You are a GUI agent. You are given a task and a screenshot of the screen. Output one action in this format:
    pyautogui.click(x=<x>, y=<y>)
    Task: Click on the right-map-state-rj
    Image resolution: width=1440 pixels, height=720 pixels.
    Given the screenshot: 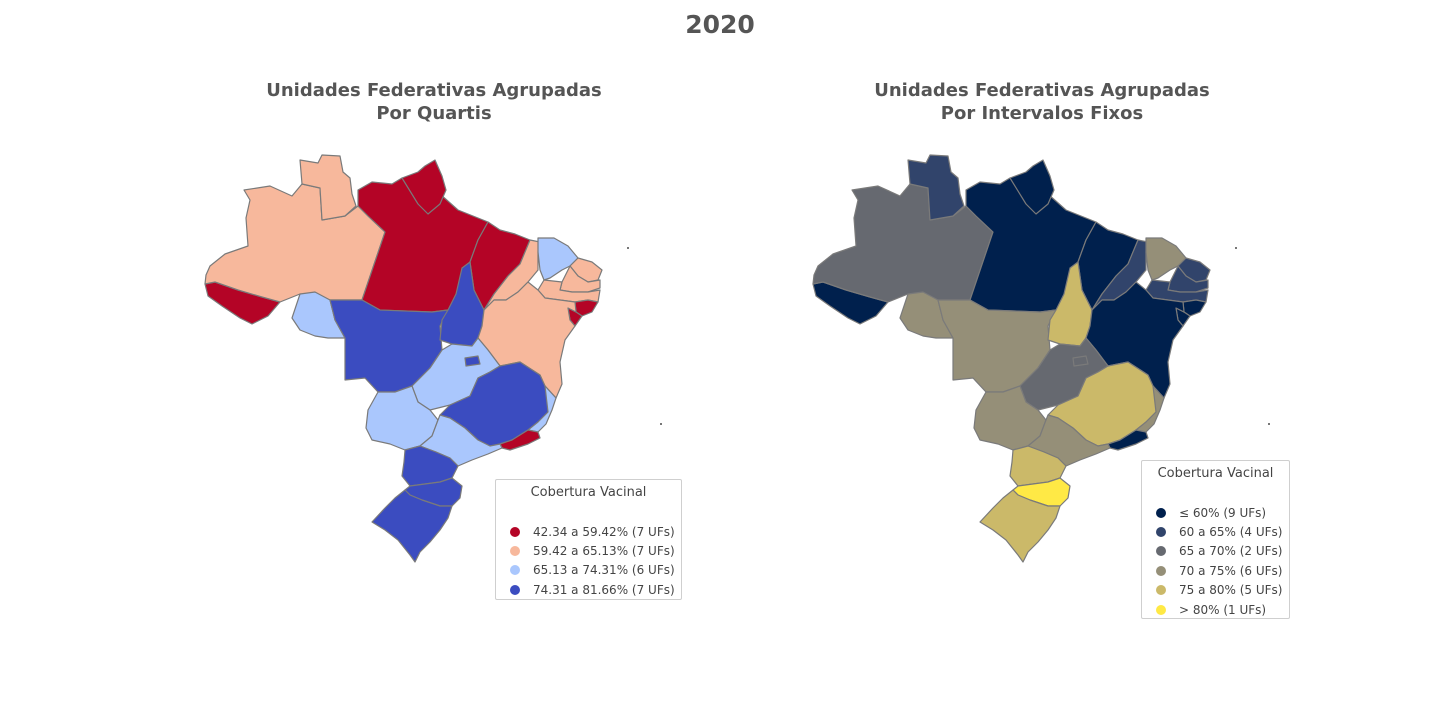 What is the action you would take?
    pyautogui.click(x=1128, y=440)
    